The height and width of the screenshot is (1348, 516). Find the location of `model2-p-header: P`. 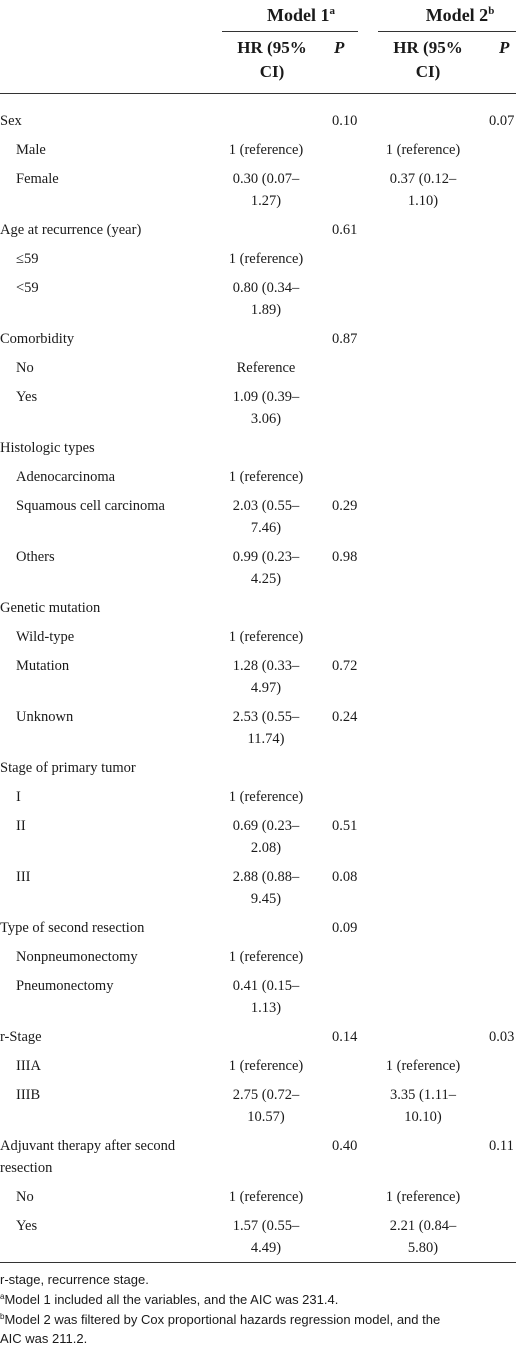

model2-p-header: P is located at coordinates (504, 47).